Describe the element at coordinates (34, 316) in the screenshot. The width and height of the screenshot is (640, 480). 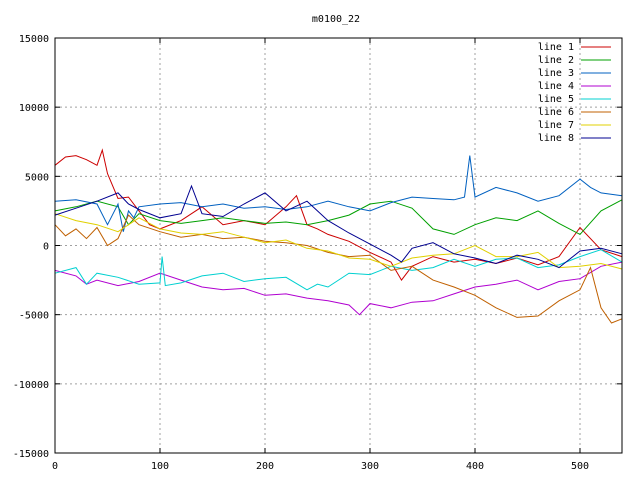
I see `y-tick-label: -5000` at that location.